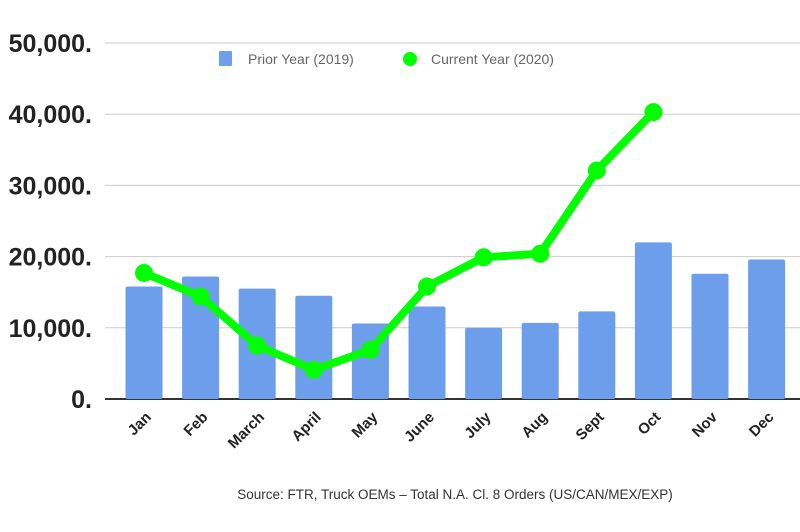  What do you see at coordinates (301, 59) in the screenshot?
I see `legend-label-prior-year: Prior Year (2019)` at bounding box center [301, 59].